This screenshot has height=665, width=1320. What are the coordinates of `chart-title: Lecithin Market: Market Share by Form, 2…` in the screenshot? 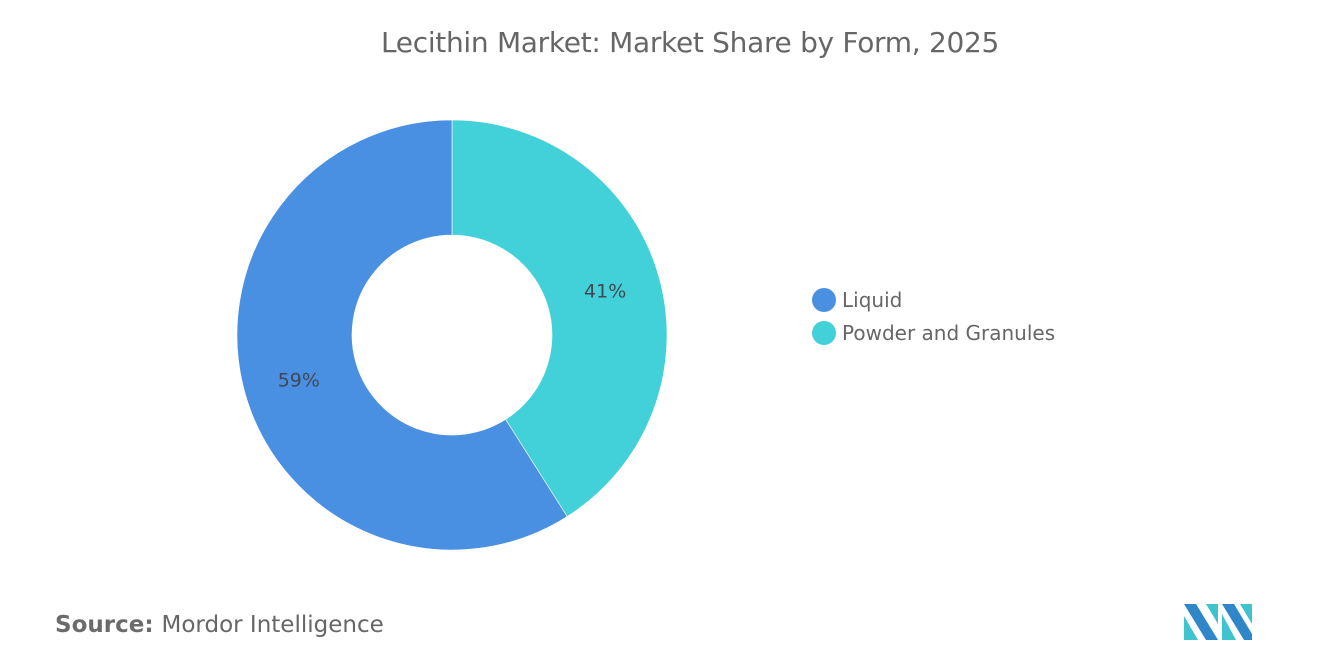 It's located at (690, 42).